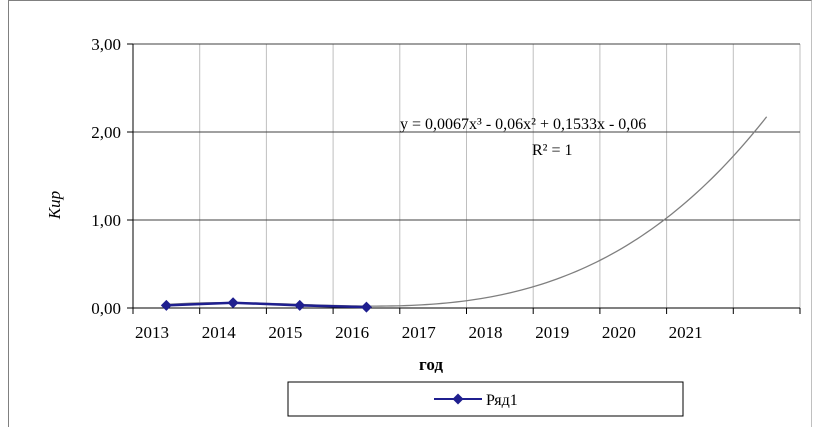 Image resolution: width=816 pixels, height=429 pixels. Describe the element at coordinates (552, 332) in the screenshot. I see `x-tick-label: 2019` at that location.